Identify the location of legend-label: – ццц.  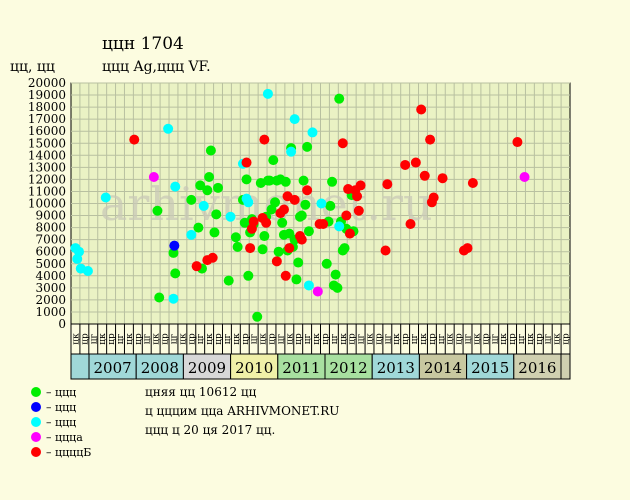
(61, 392).